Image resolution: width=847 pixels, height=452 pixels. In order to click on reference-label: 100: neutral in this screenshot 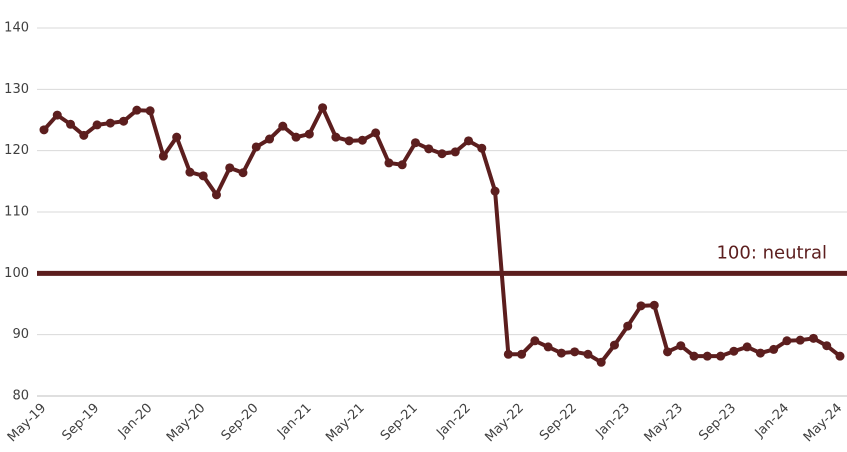, I will do `click(771, 252)`.